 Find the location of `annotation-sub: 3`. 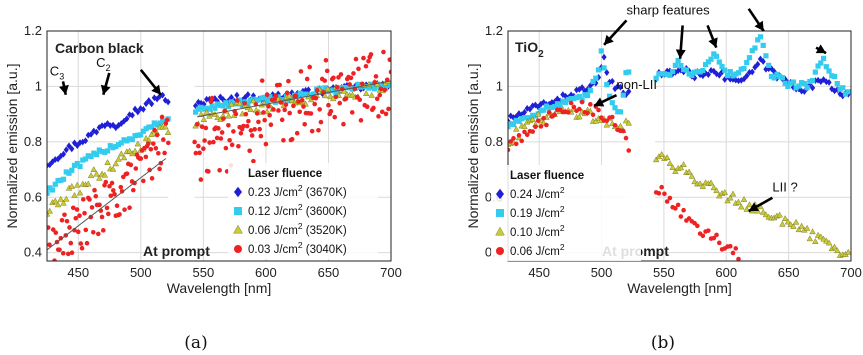

annotation-sub: 3 is located at coordinates (61, 76).